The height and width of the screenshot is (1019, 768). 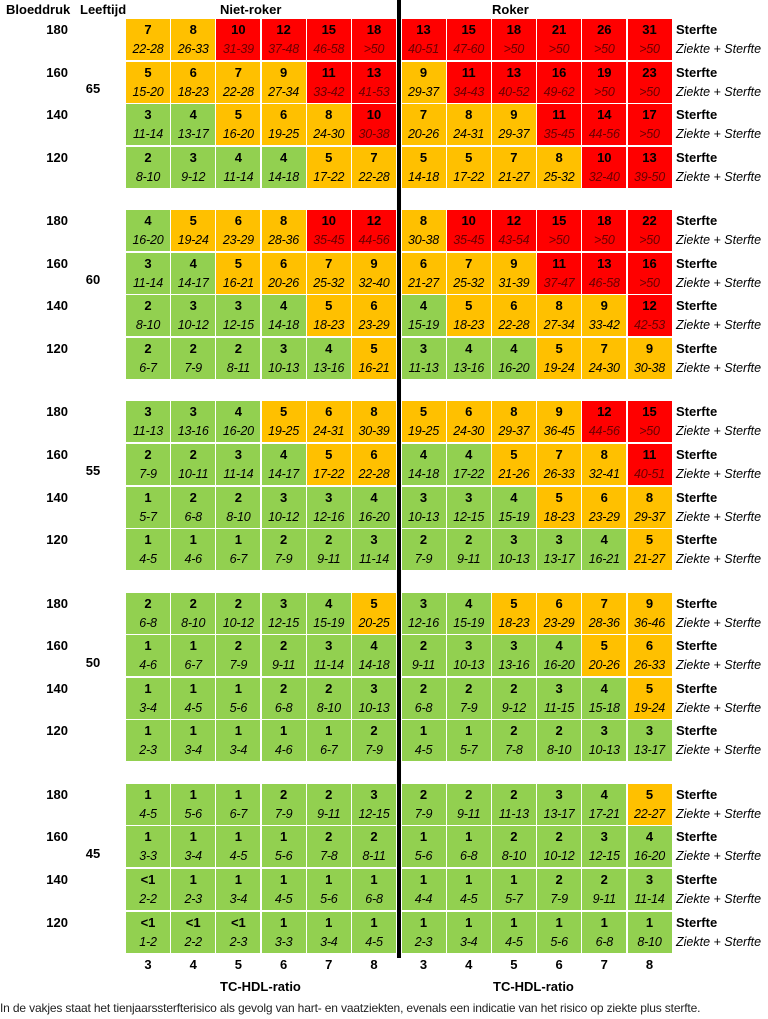 I want to click on ziekte-sterfte-range: 16-20, so click(x=374, y=516).